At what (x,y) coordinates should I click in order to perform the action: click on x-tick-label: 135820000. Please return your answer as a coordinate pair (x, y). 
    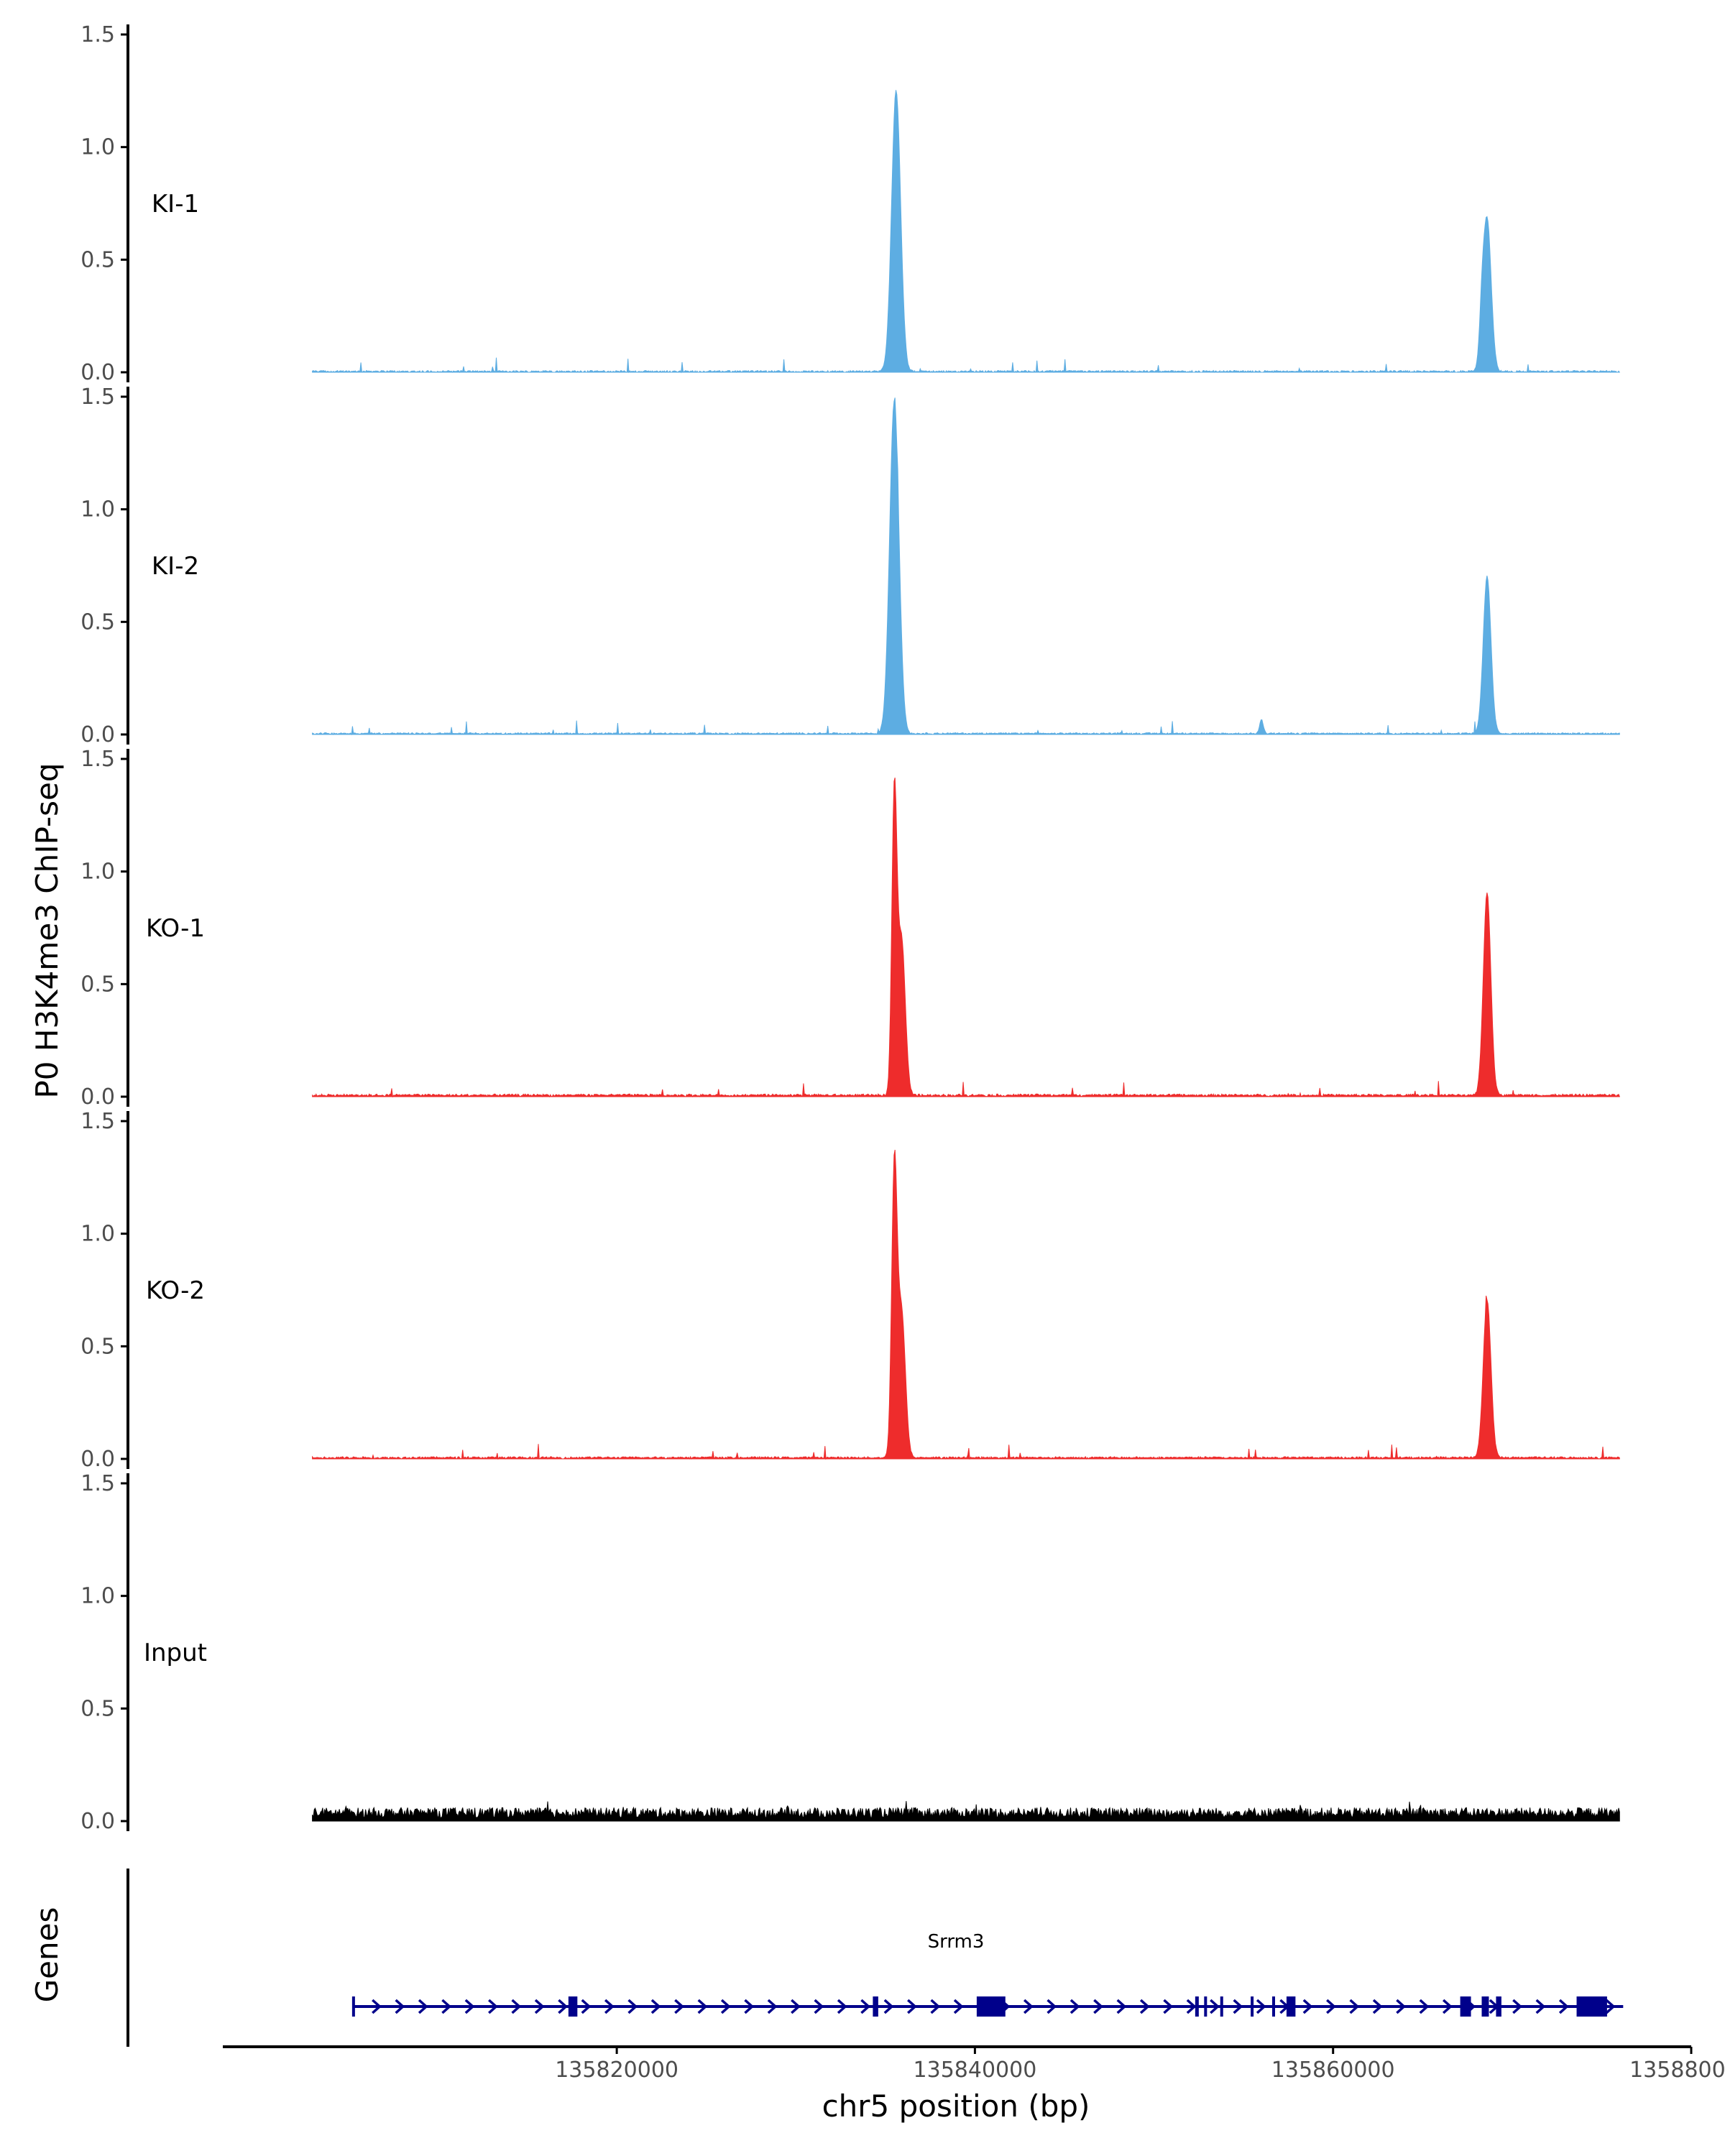
    Looking at the image, I should click on (616, 2070).